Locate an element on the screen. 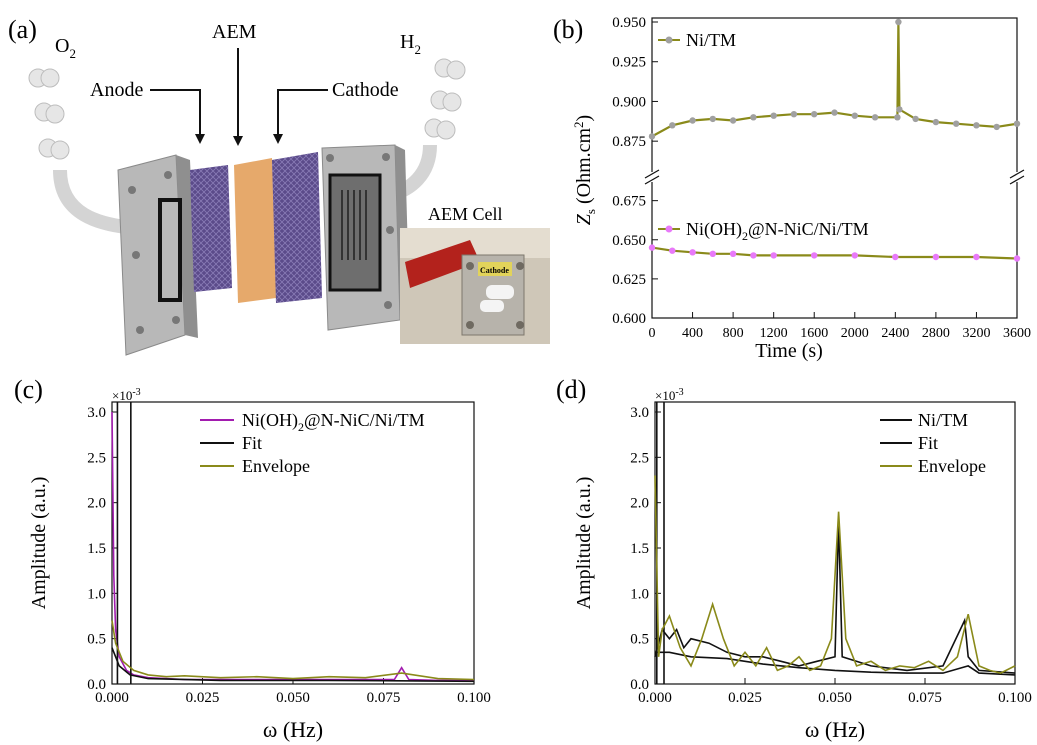  y-tick-label: 0.650 is located at coordinates (629, 241).